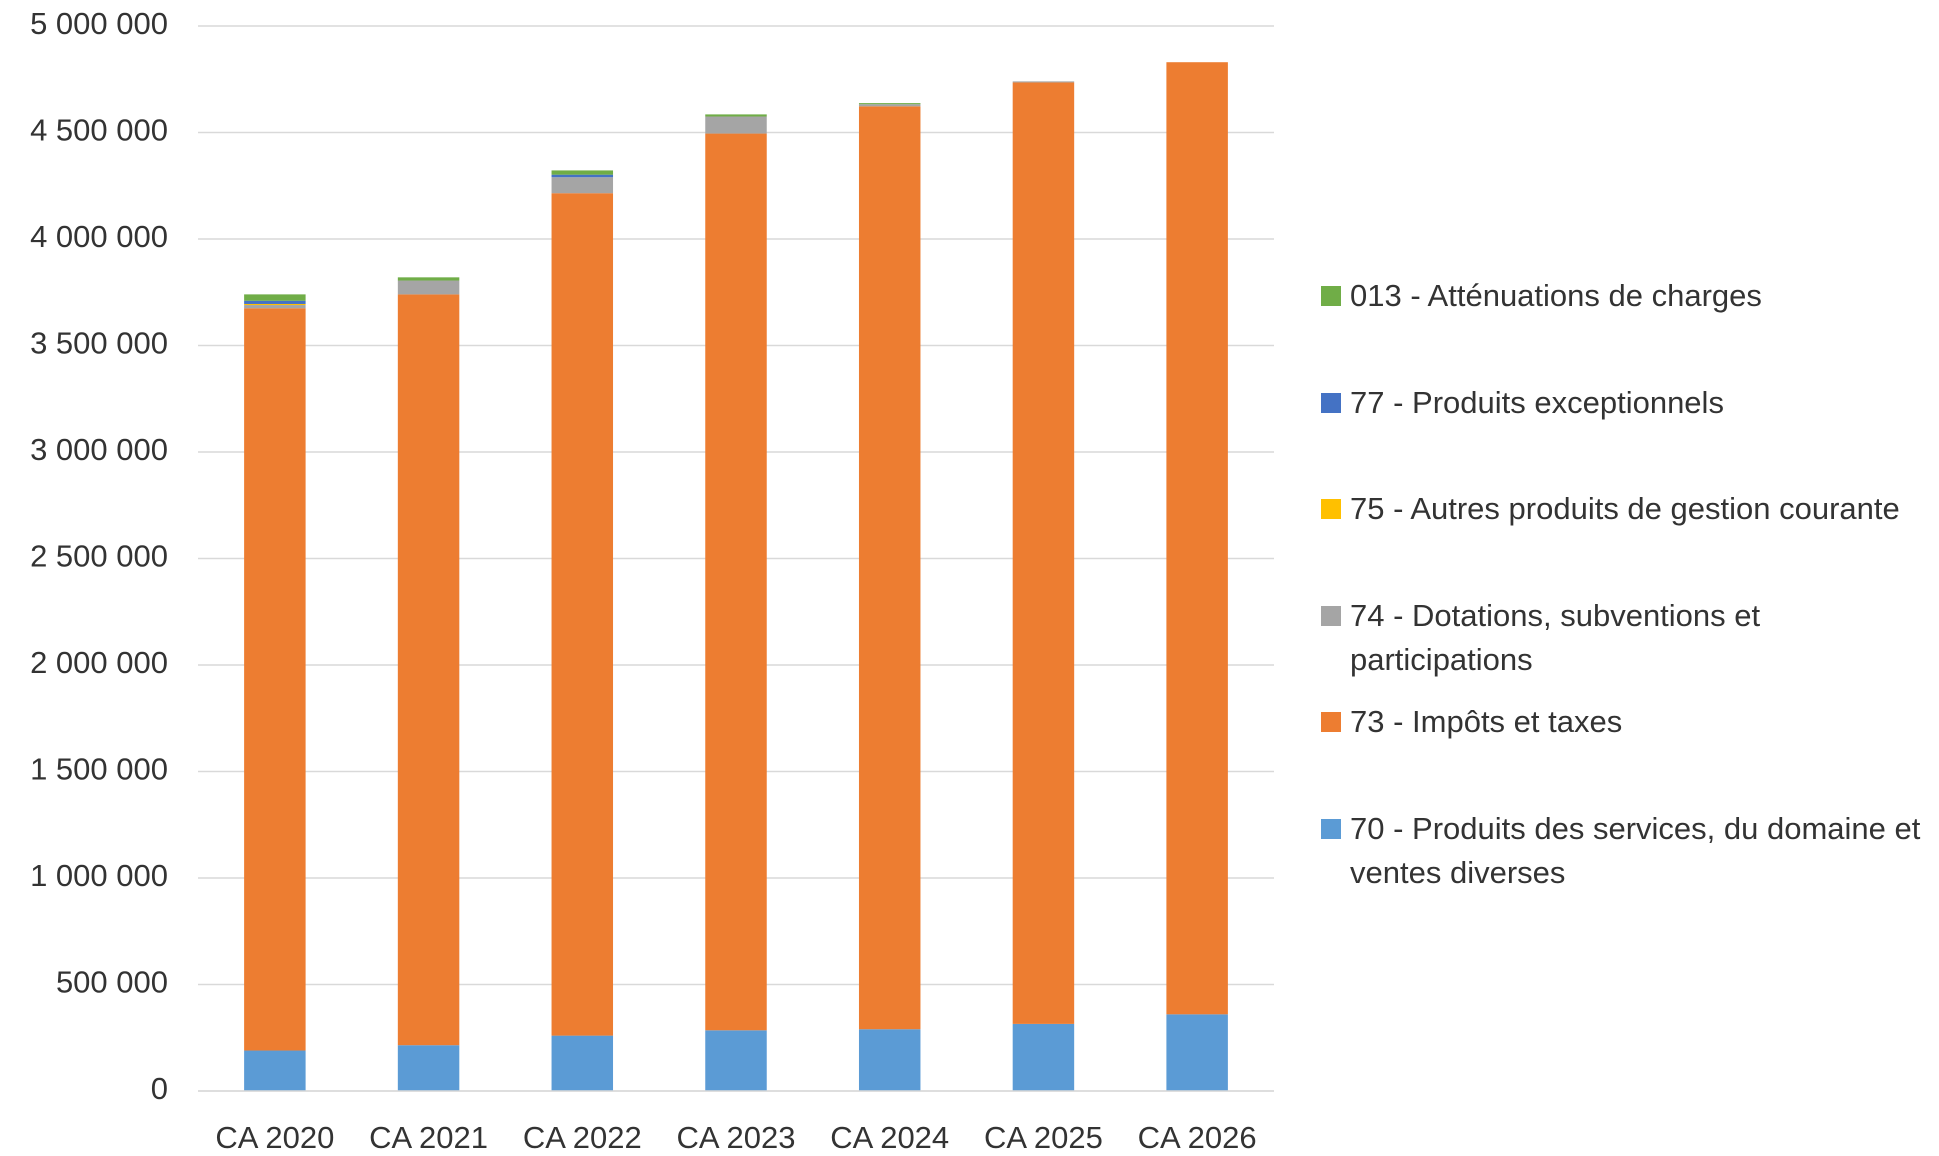 This screenshot has width=1939, height=1156. Describe the element at coordinates (1625, 508) in the screenshot. I see `legend-label: 75 - Autres produits de gestion courante` at that location.